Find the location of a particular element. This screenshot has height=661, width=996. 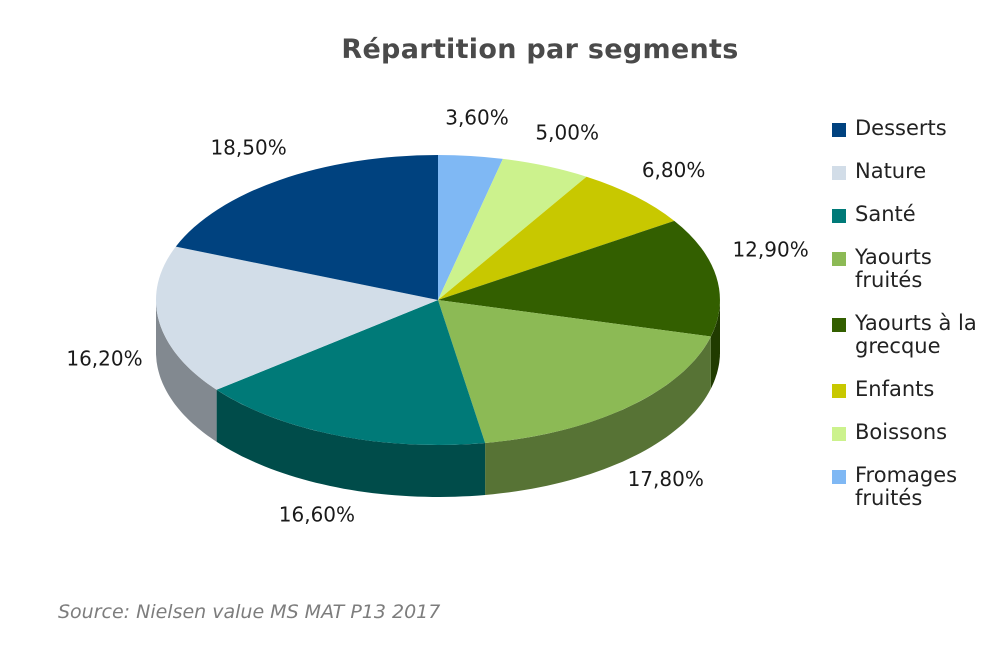

data-label-fromages-fruites: 3,60% is located at coordinates (477, 118).